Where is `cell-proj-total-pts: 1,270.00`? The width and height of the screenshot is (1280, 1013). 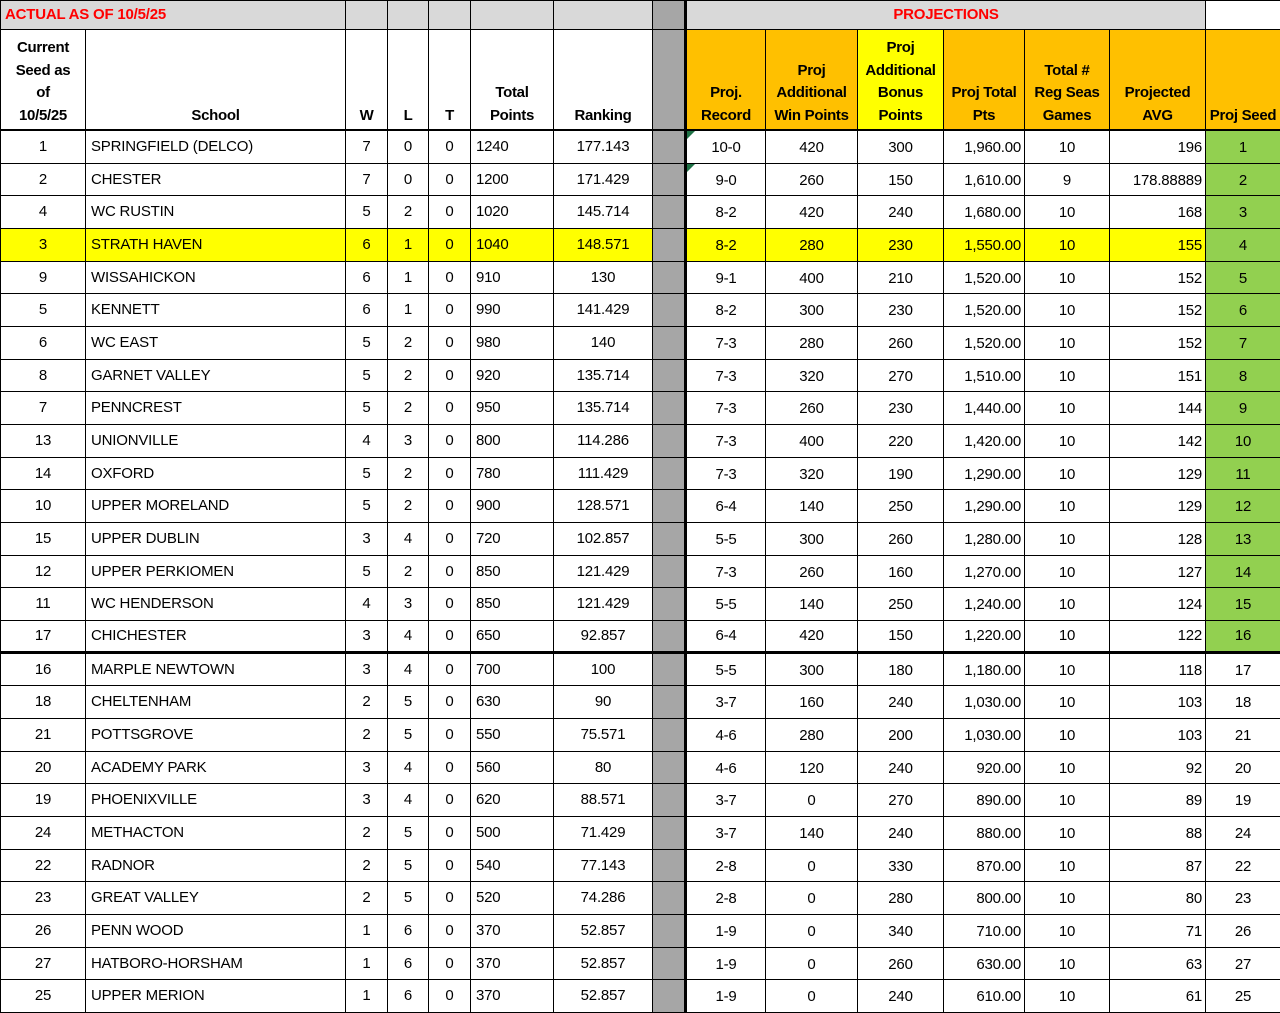 cell-proj-total-pts: 1,270.00 is located at coordinates (984, 572).